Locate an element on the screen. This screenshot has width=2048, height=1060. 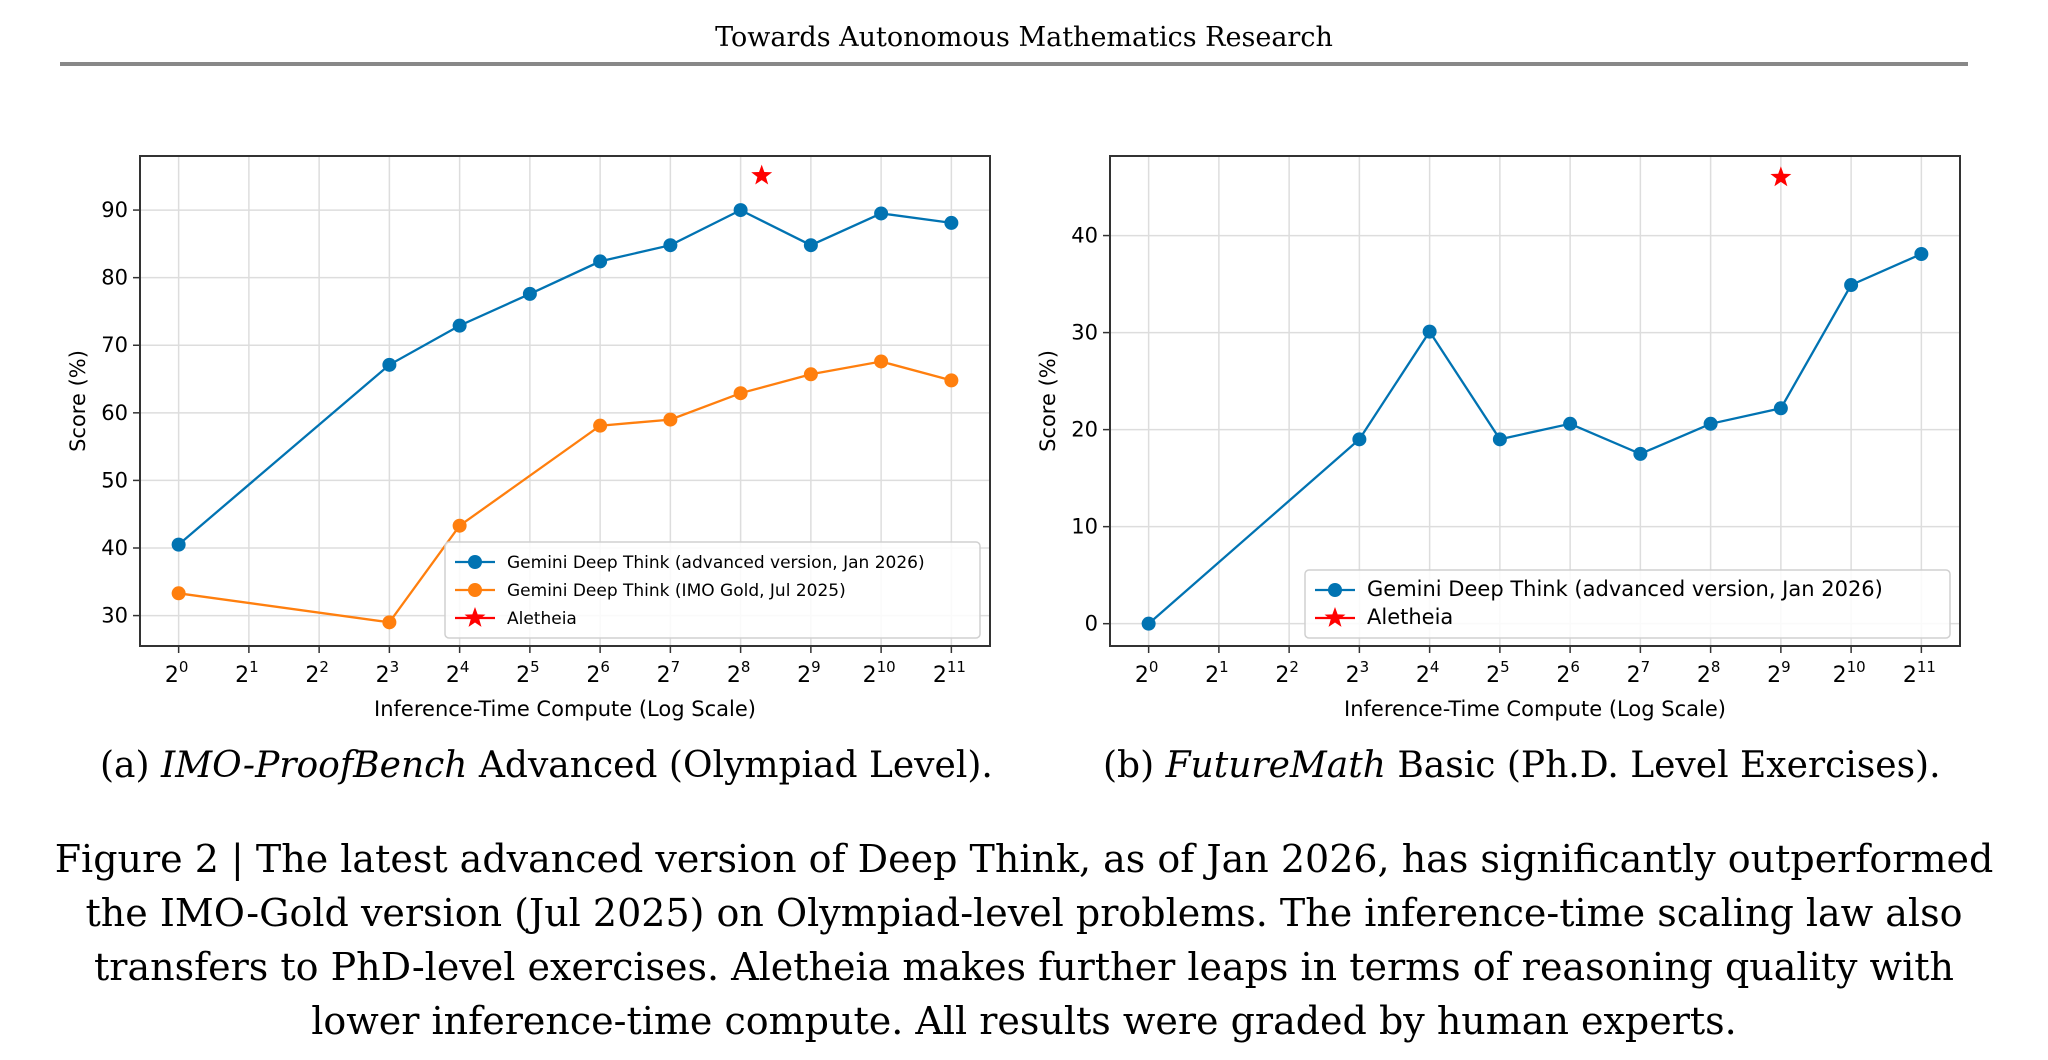
y-tick-label: 0 is located at coordinates (1091, 624).